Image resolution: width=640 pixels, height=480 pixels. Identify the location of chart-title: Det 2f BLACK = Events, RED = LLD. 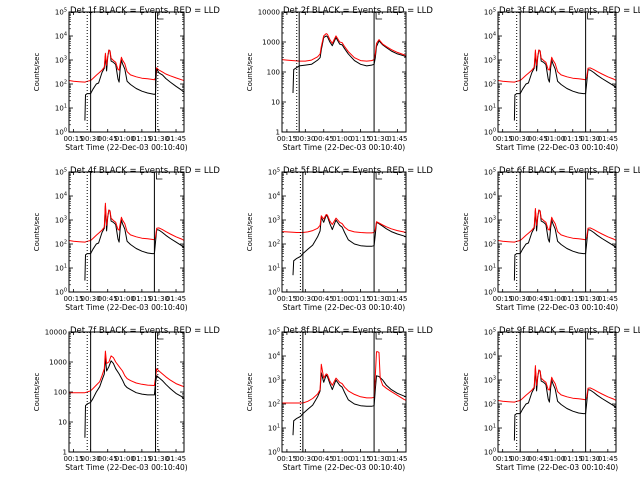
(358, 11).